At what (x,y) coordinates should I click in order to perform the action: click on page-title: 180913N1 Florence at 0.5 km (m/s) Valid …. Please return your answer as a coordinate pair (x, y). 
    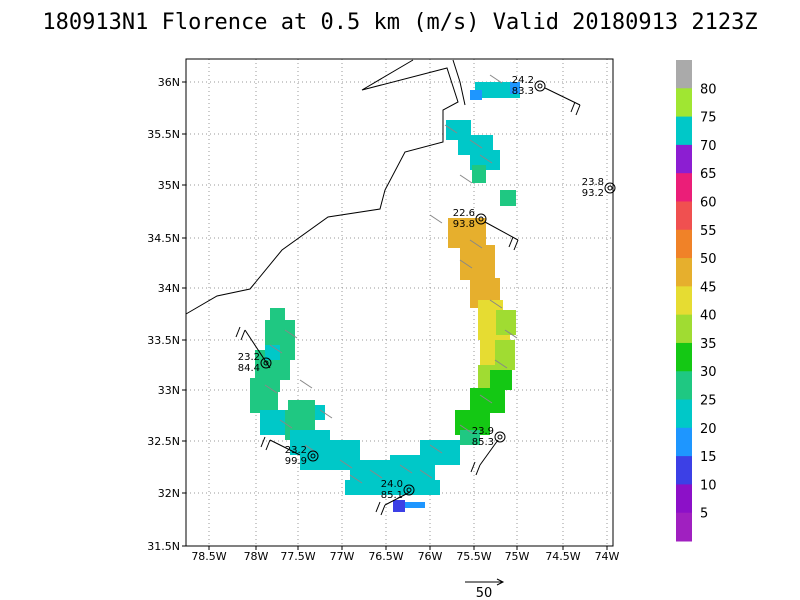
    Looking at the image, I should click on (400, 22).